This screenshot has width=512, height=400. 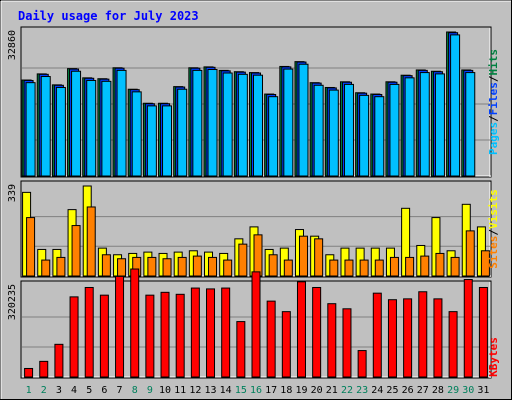 What do you see at coordinates (483, 390) in the screenshot?
I see `x-tick-label: 31` at bounding box center [483, 390].